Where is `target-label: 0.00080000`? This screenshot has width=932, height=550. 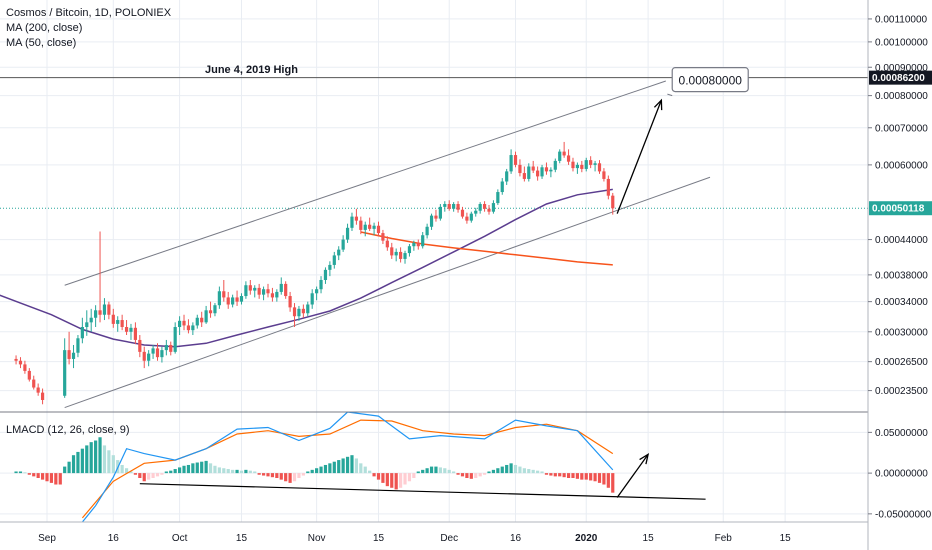 target-label: 0.00080000 is located at coordinates (711, 81).